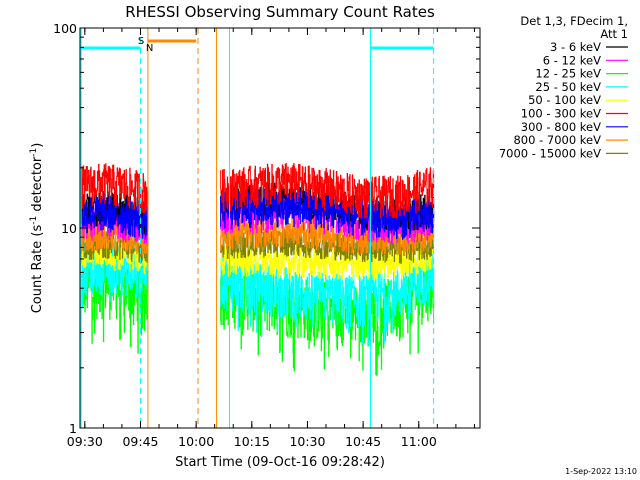  I want to click on x-tick-label: 10:00, so click(196, 441).